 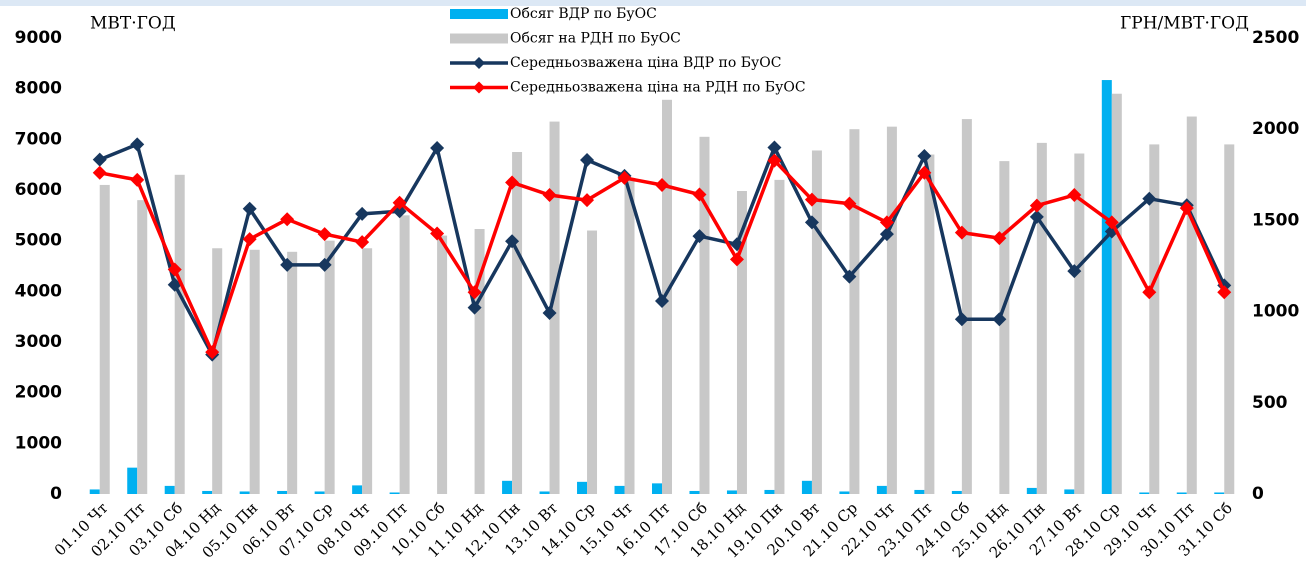 What do you see at coordinates (38, 342) in the screenshot?
I see `y-tick-label: 3000` at bounding box center [38, 342].